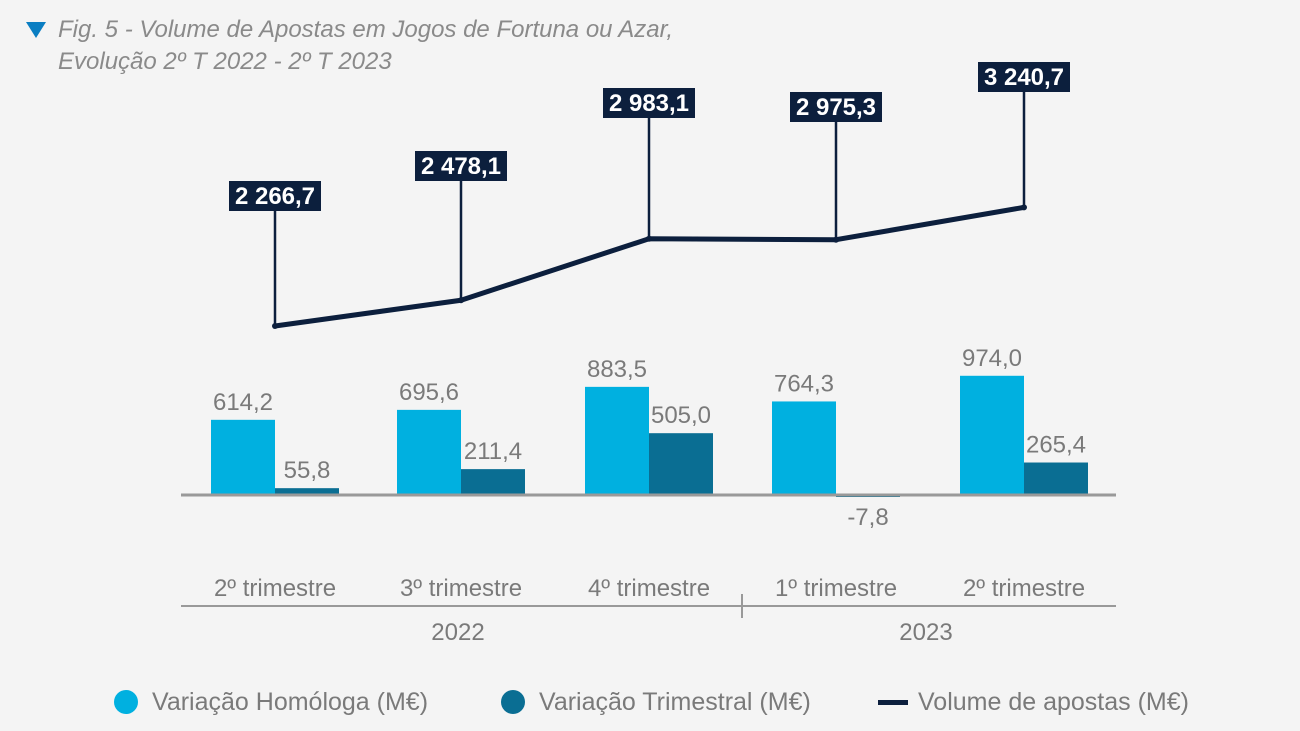 The height and width of the screenshot is (731, 1300). I want to click on data-label-trimestral: 211,4, so click(493, 451).